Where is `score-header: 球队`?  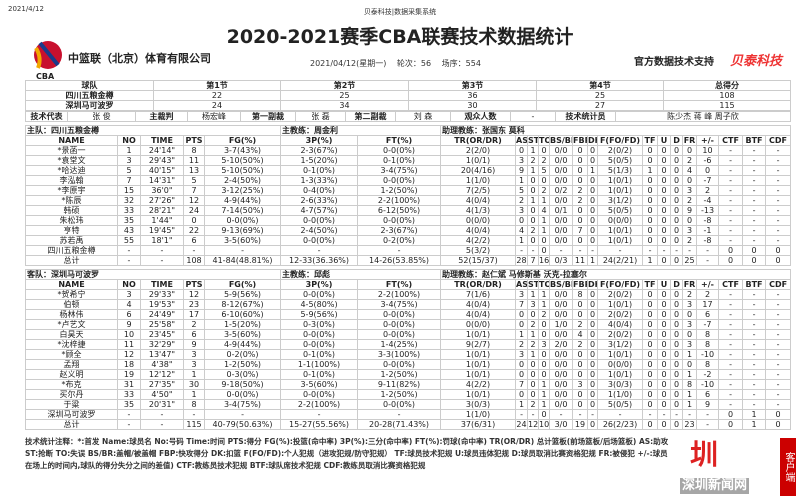
score-header: 球队 is located at coordinates (89, 85).